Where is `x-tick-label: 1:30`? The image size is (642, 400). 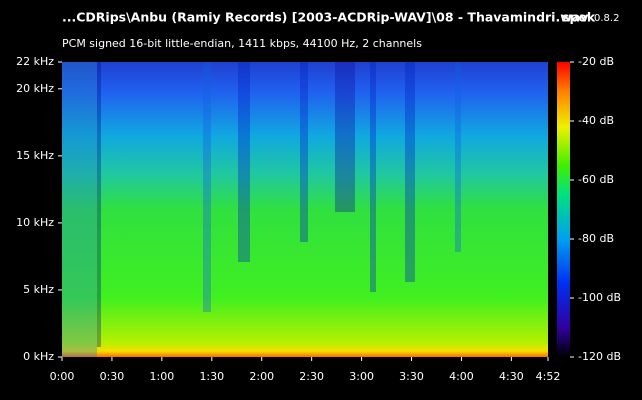 x-tick-label: 1:30 is located at coordinates (211, 376).